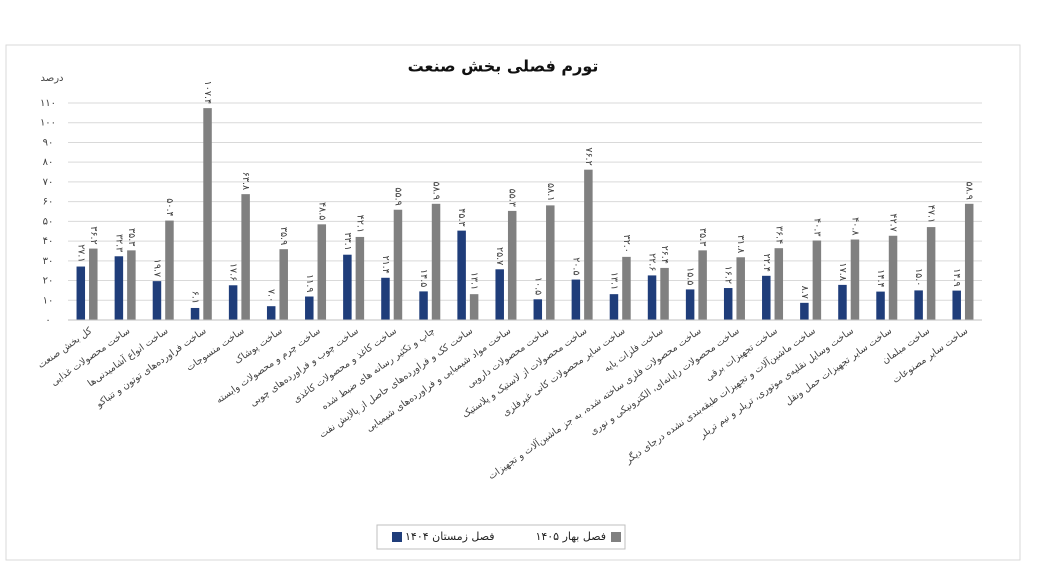  What do you see at coordinates (80, 253) in the screenshot?
I see `value-label: ۲۷.۱` at bounding box center [80, 253].